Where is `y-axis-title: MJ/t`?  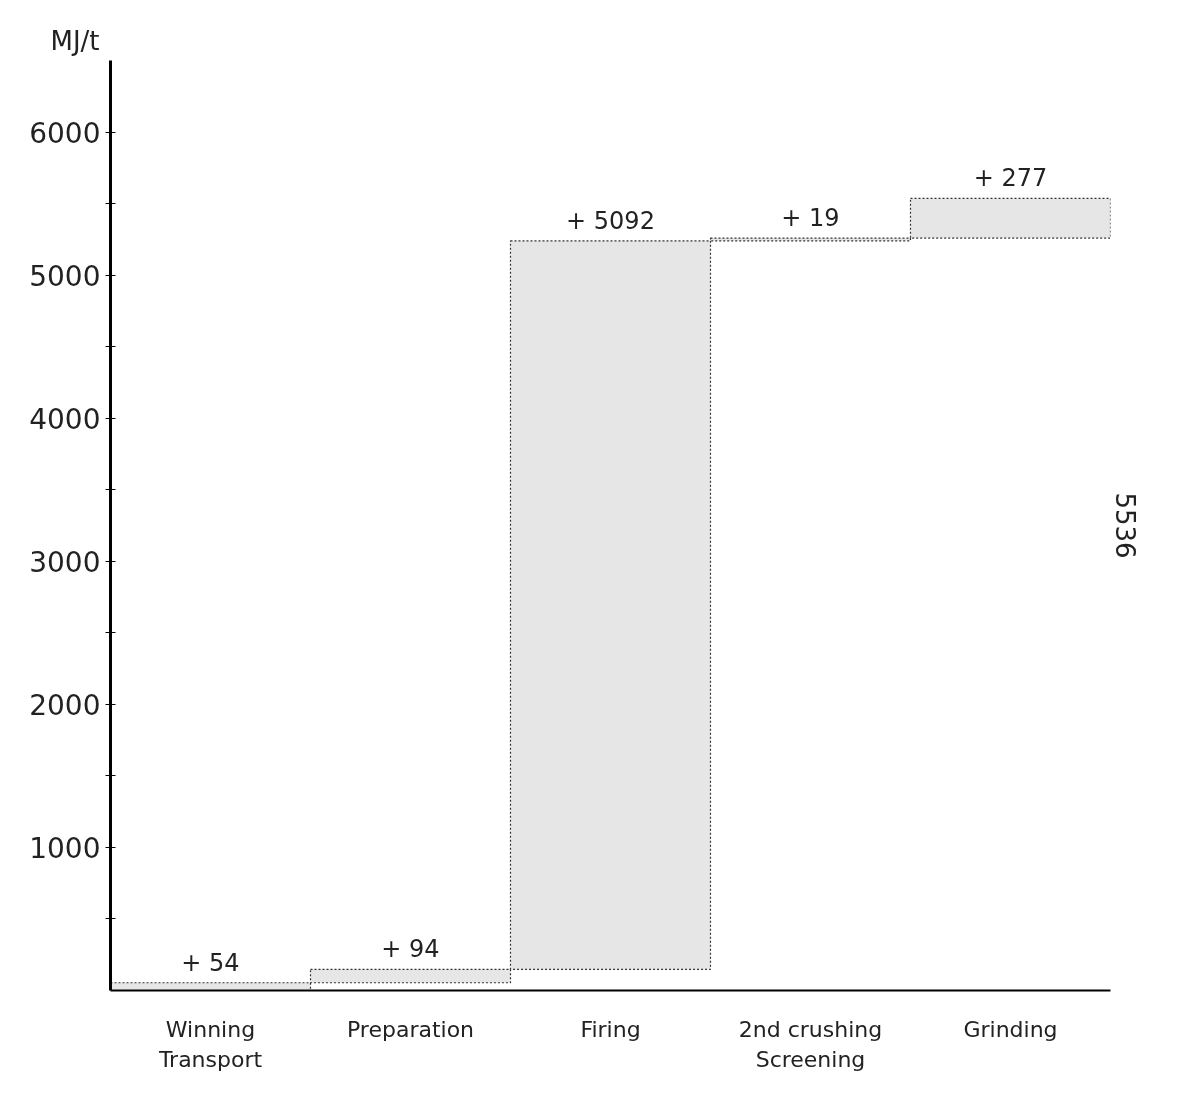 y-axis-title: MJ/t is located at coordinates (75, 40).